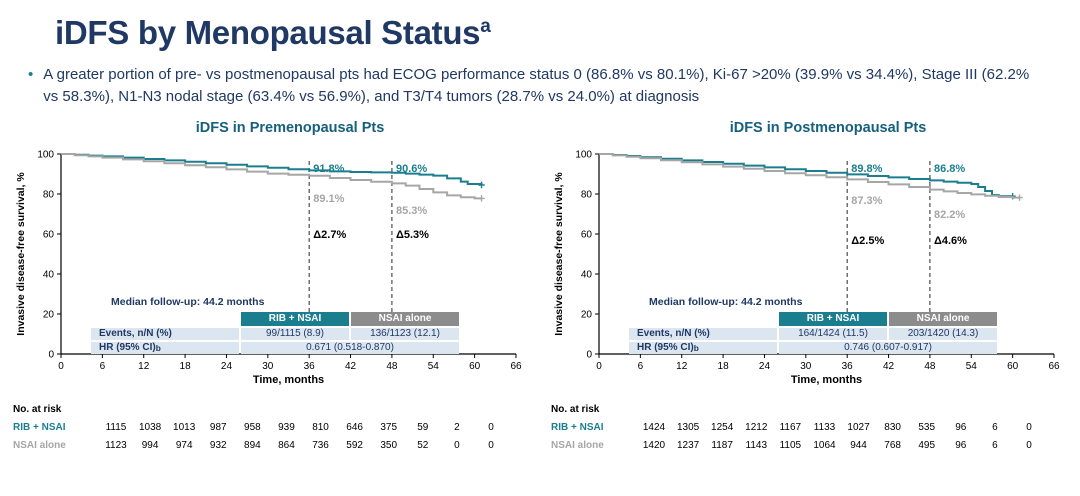 This screenshot has height=496, width=1080. What do you see at coordinates (828, 127) in the screenshot?
I see `chart-title-postmenopausal: iDFS in Postmenopausal Pts` at bounding box center [828, 127].